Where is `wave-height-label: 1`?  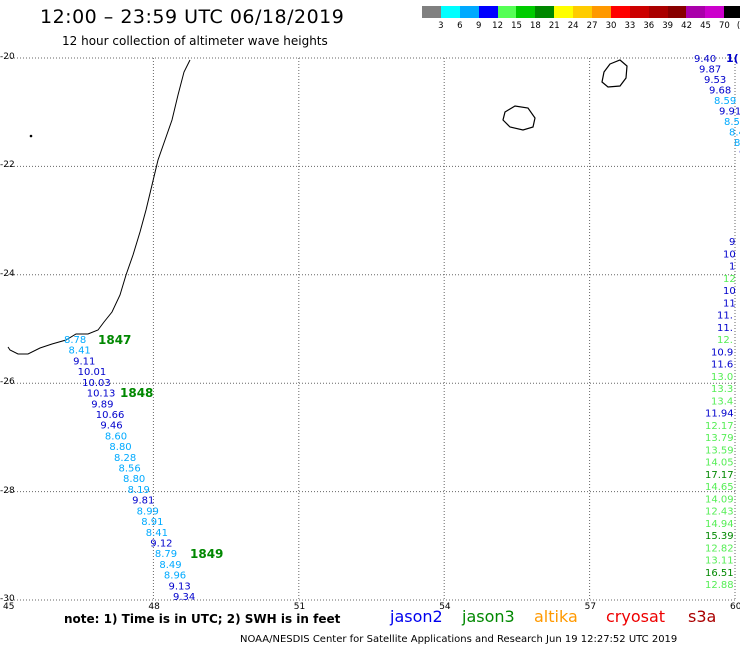 wave-height-label: 1 is located at coordinates (732, 267).